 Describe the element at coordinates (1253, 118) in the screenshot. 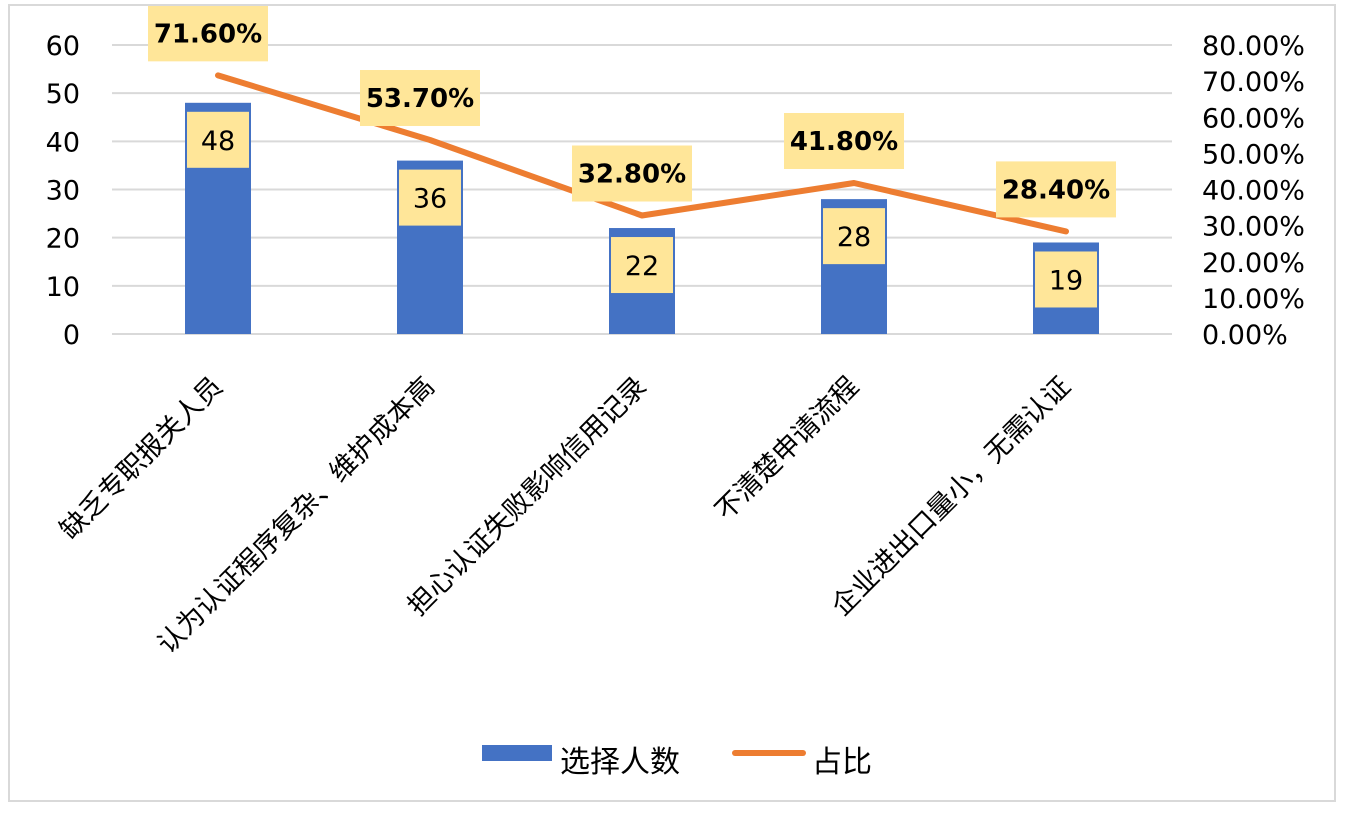

I see `right-tick-label: 60.00%` at that location.